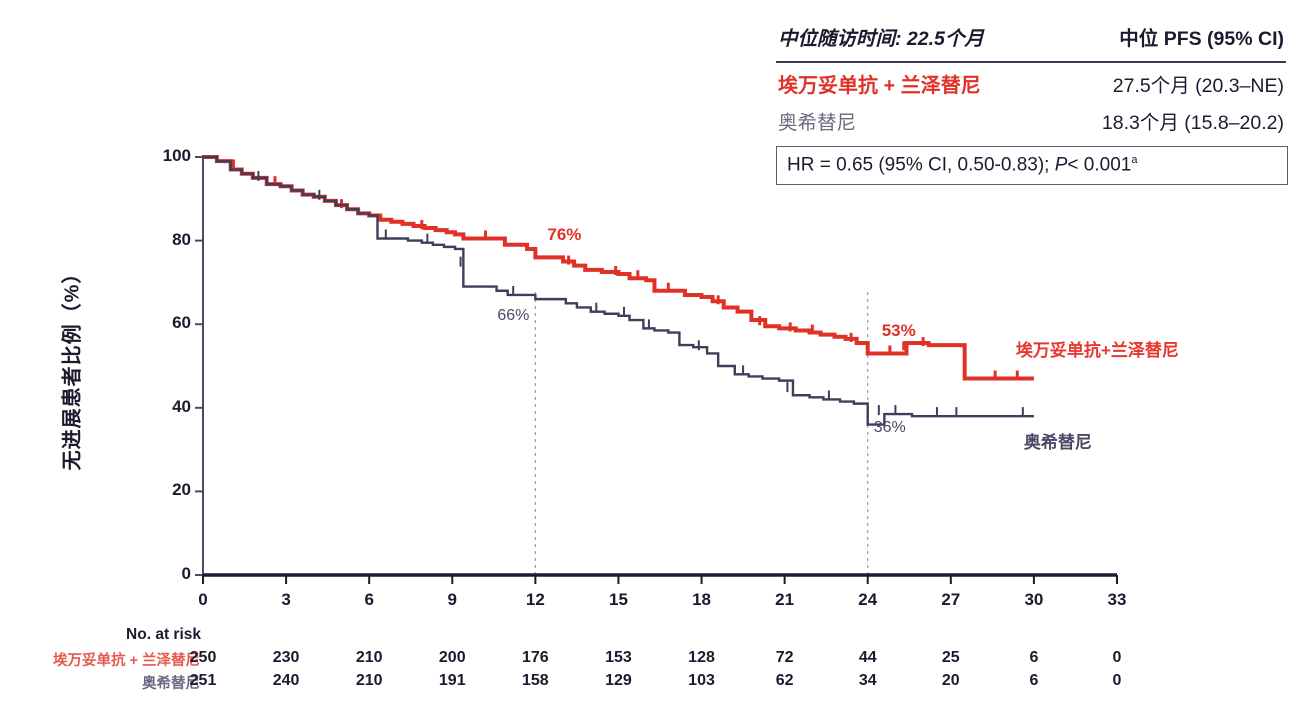 The image size is (1306, 718). What do you see at coordinates (1057, 443) in the screenshot?
I see `curve-label-arm2: 奥希替尼` at bounding box center [1057, 443].